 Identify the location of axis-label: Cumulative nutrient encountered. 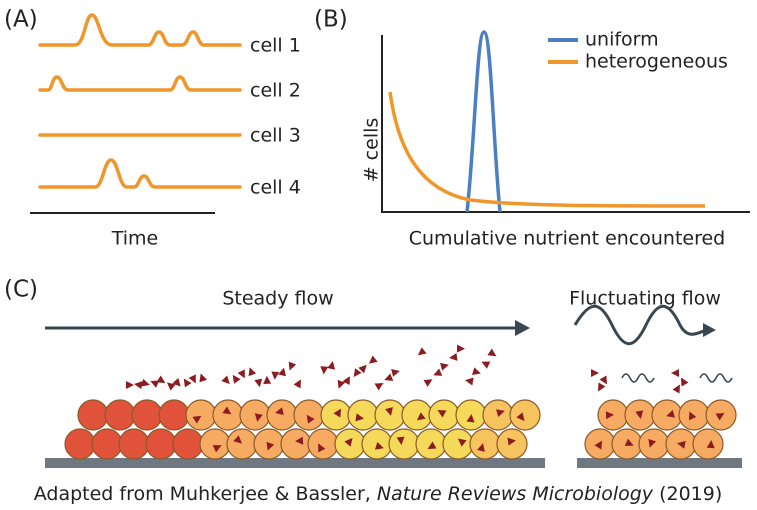
(567, 239).